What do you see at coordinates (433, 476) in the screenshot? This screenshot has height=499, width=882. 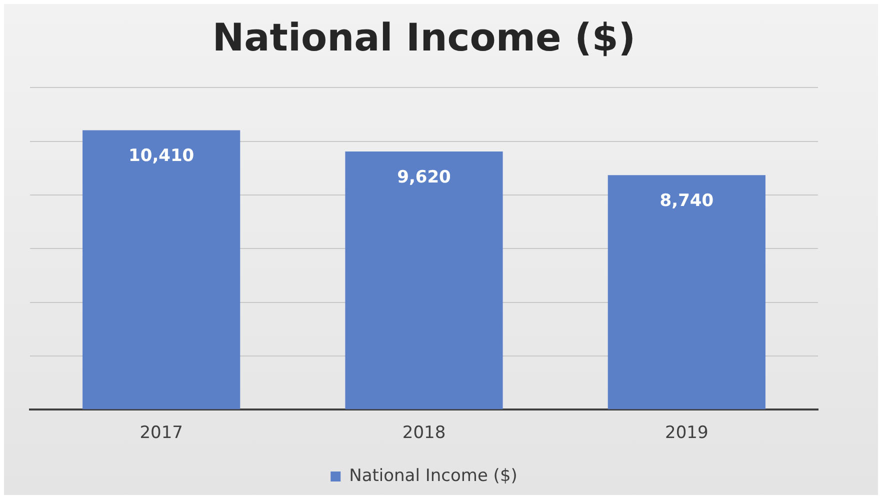 I see `legend-label: National Income ($)` at bounding box center [433, 476].